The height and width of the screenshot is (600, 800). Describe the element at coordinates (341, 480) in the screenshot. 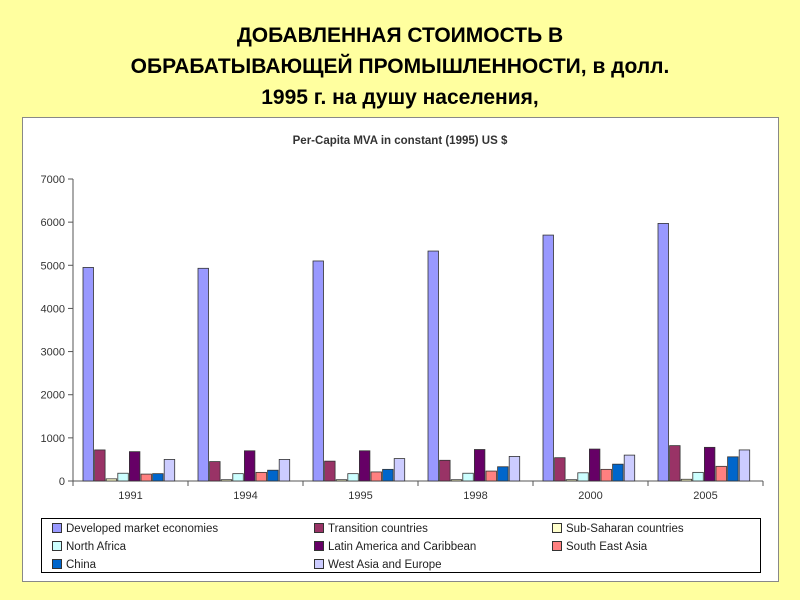

I see `bar-sub-saharan-countries-1995` at that location.